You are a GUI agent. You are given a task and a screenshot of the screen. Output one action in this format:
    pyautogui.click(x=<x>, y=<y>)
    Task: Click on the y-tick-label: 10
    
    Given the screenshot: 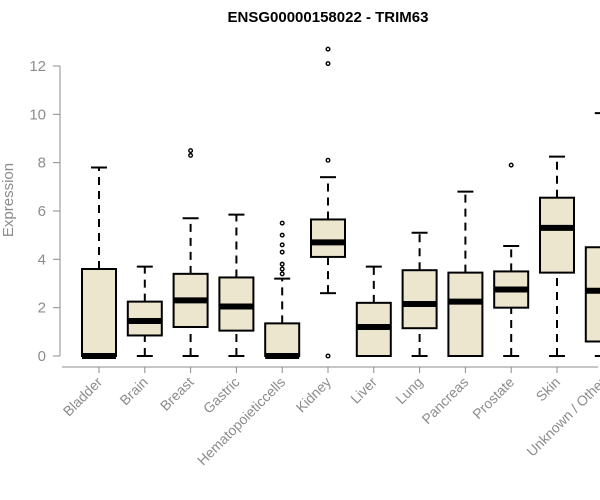 What is the action you would take?
    pyautogui.click(x=37, y=114)
    